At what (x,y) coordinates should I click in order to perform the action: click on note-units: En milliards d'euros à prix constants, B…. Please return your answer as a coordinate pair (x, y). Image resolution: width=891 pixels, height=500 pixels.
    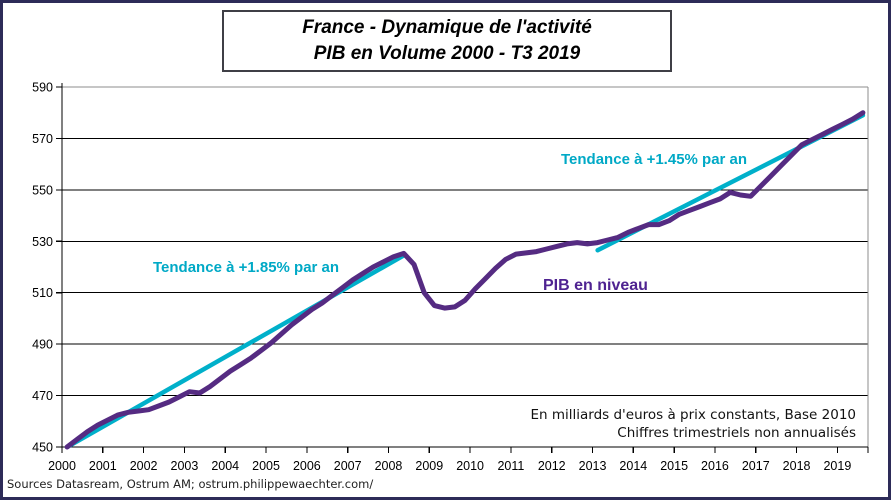
    Looking at the image, I should click on (693, 415).